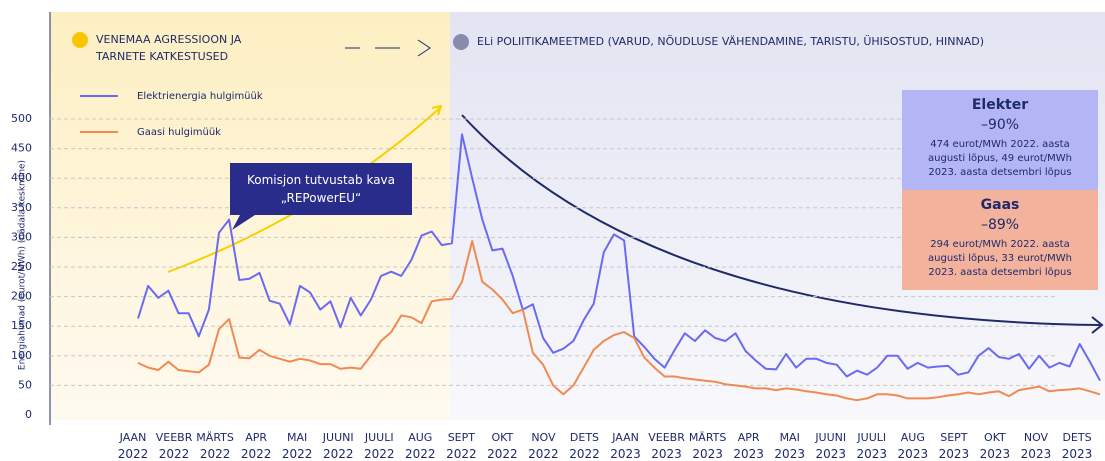 Image resolution: width=1105 pixels, height=461 pixels. I want to click on summary-text: augusti lõpus, 49 eurot/MWh, so click(1000, 158).